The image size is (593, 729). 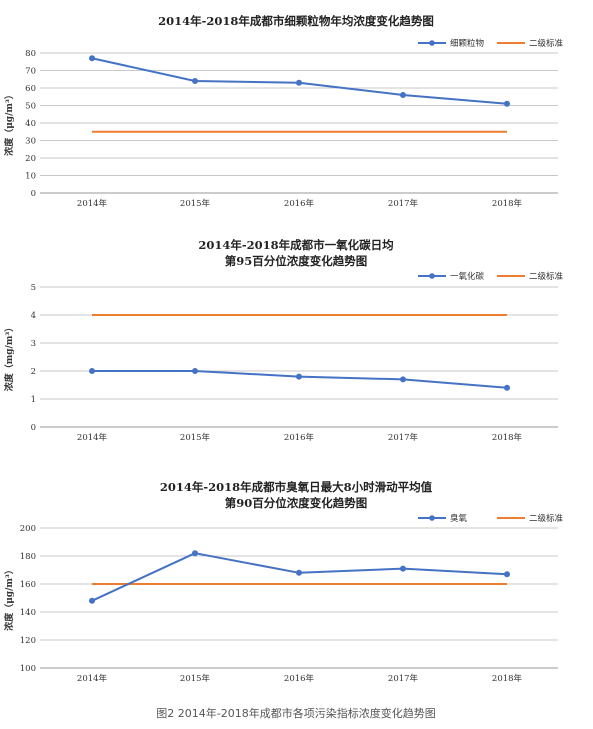 I want to click on legend-label: 细颗粒物, so click(x=467, y=43).